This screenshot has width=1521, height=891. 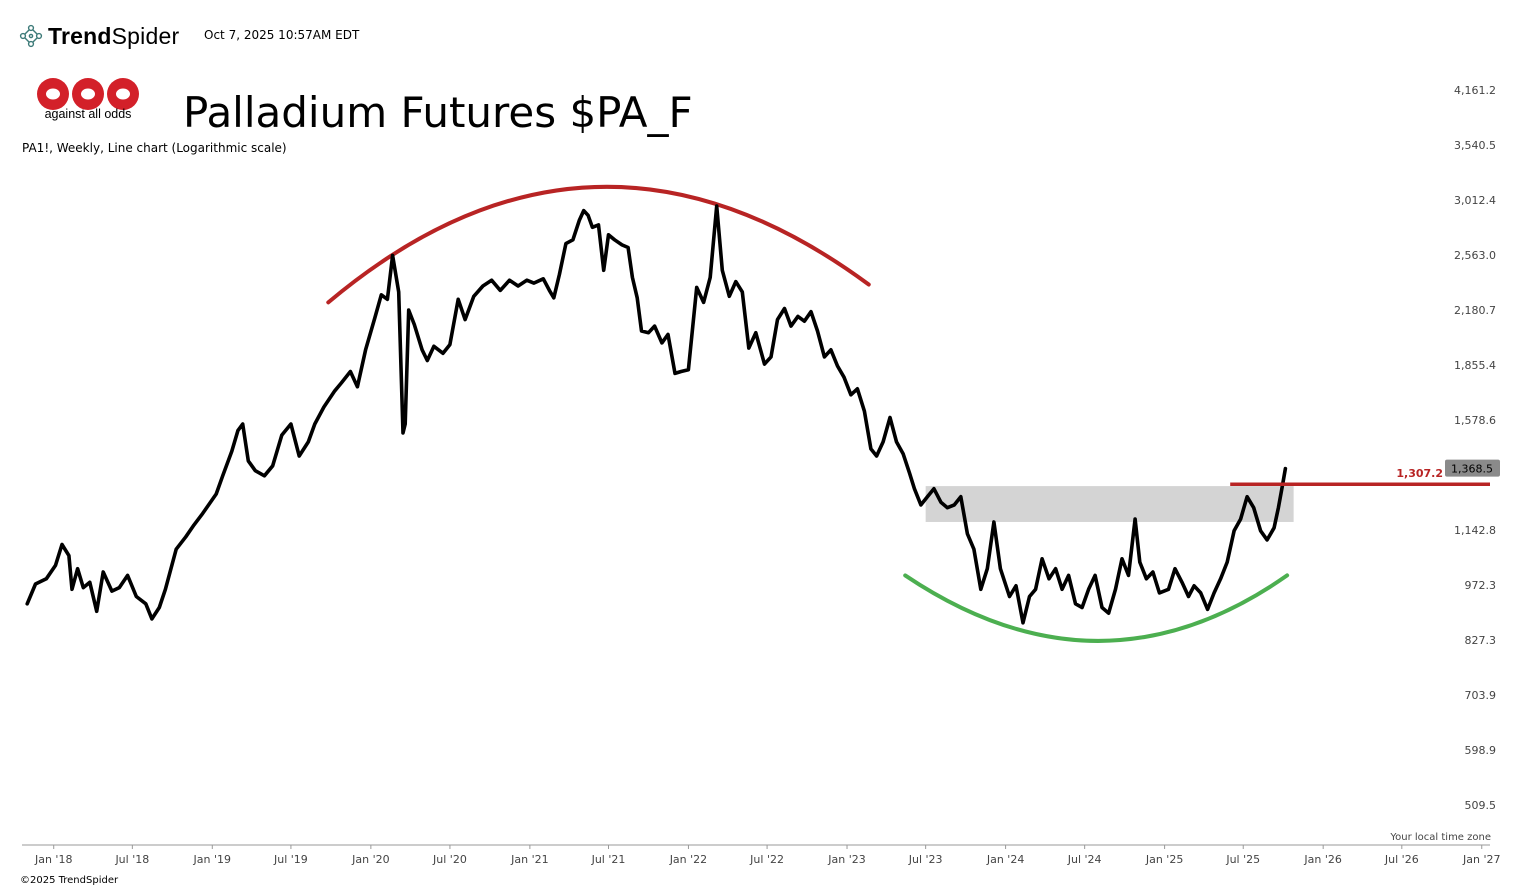 I want to click on x-tick-label: Jan '25, so click(x=1164, y=859).